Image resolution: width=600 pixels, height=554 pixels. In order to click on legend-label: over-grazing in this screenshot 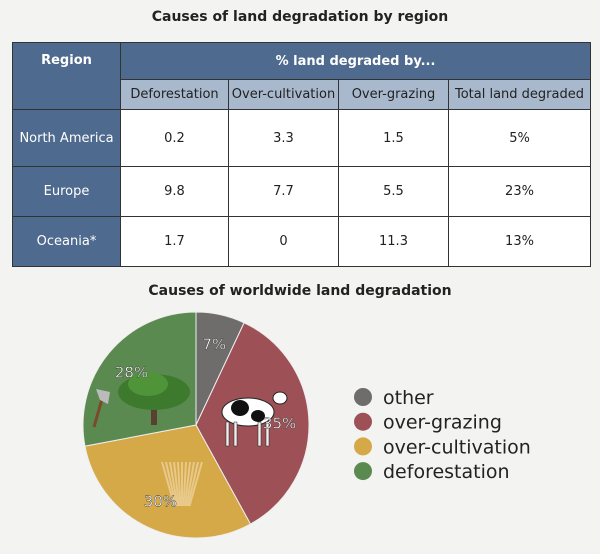, I will do `click(442, 423)`.